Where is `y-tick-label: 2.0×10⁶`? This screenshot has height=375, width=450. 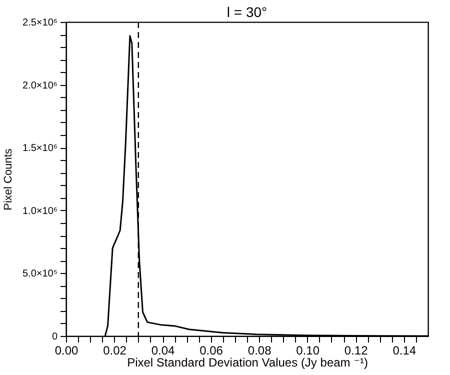 y-tick-label: 2.0×10⁶ is located at coordinates (40, 86).